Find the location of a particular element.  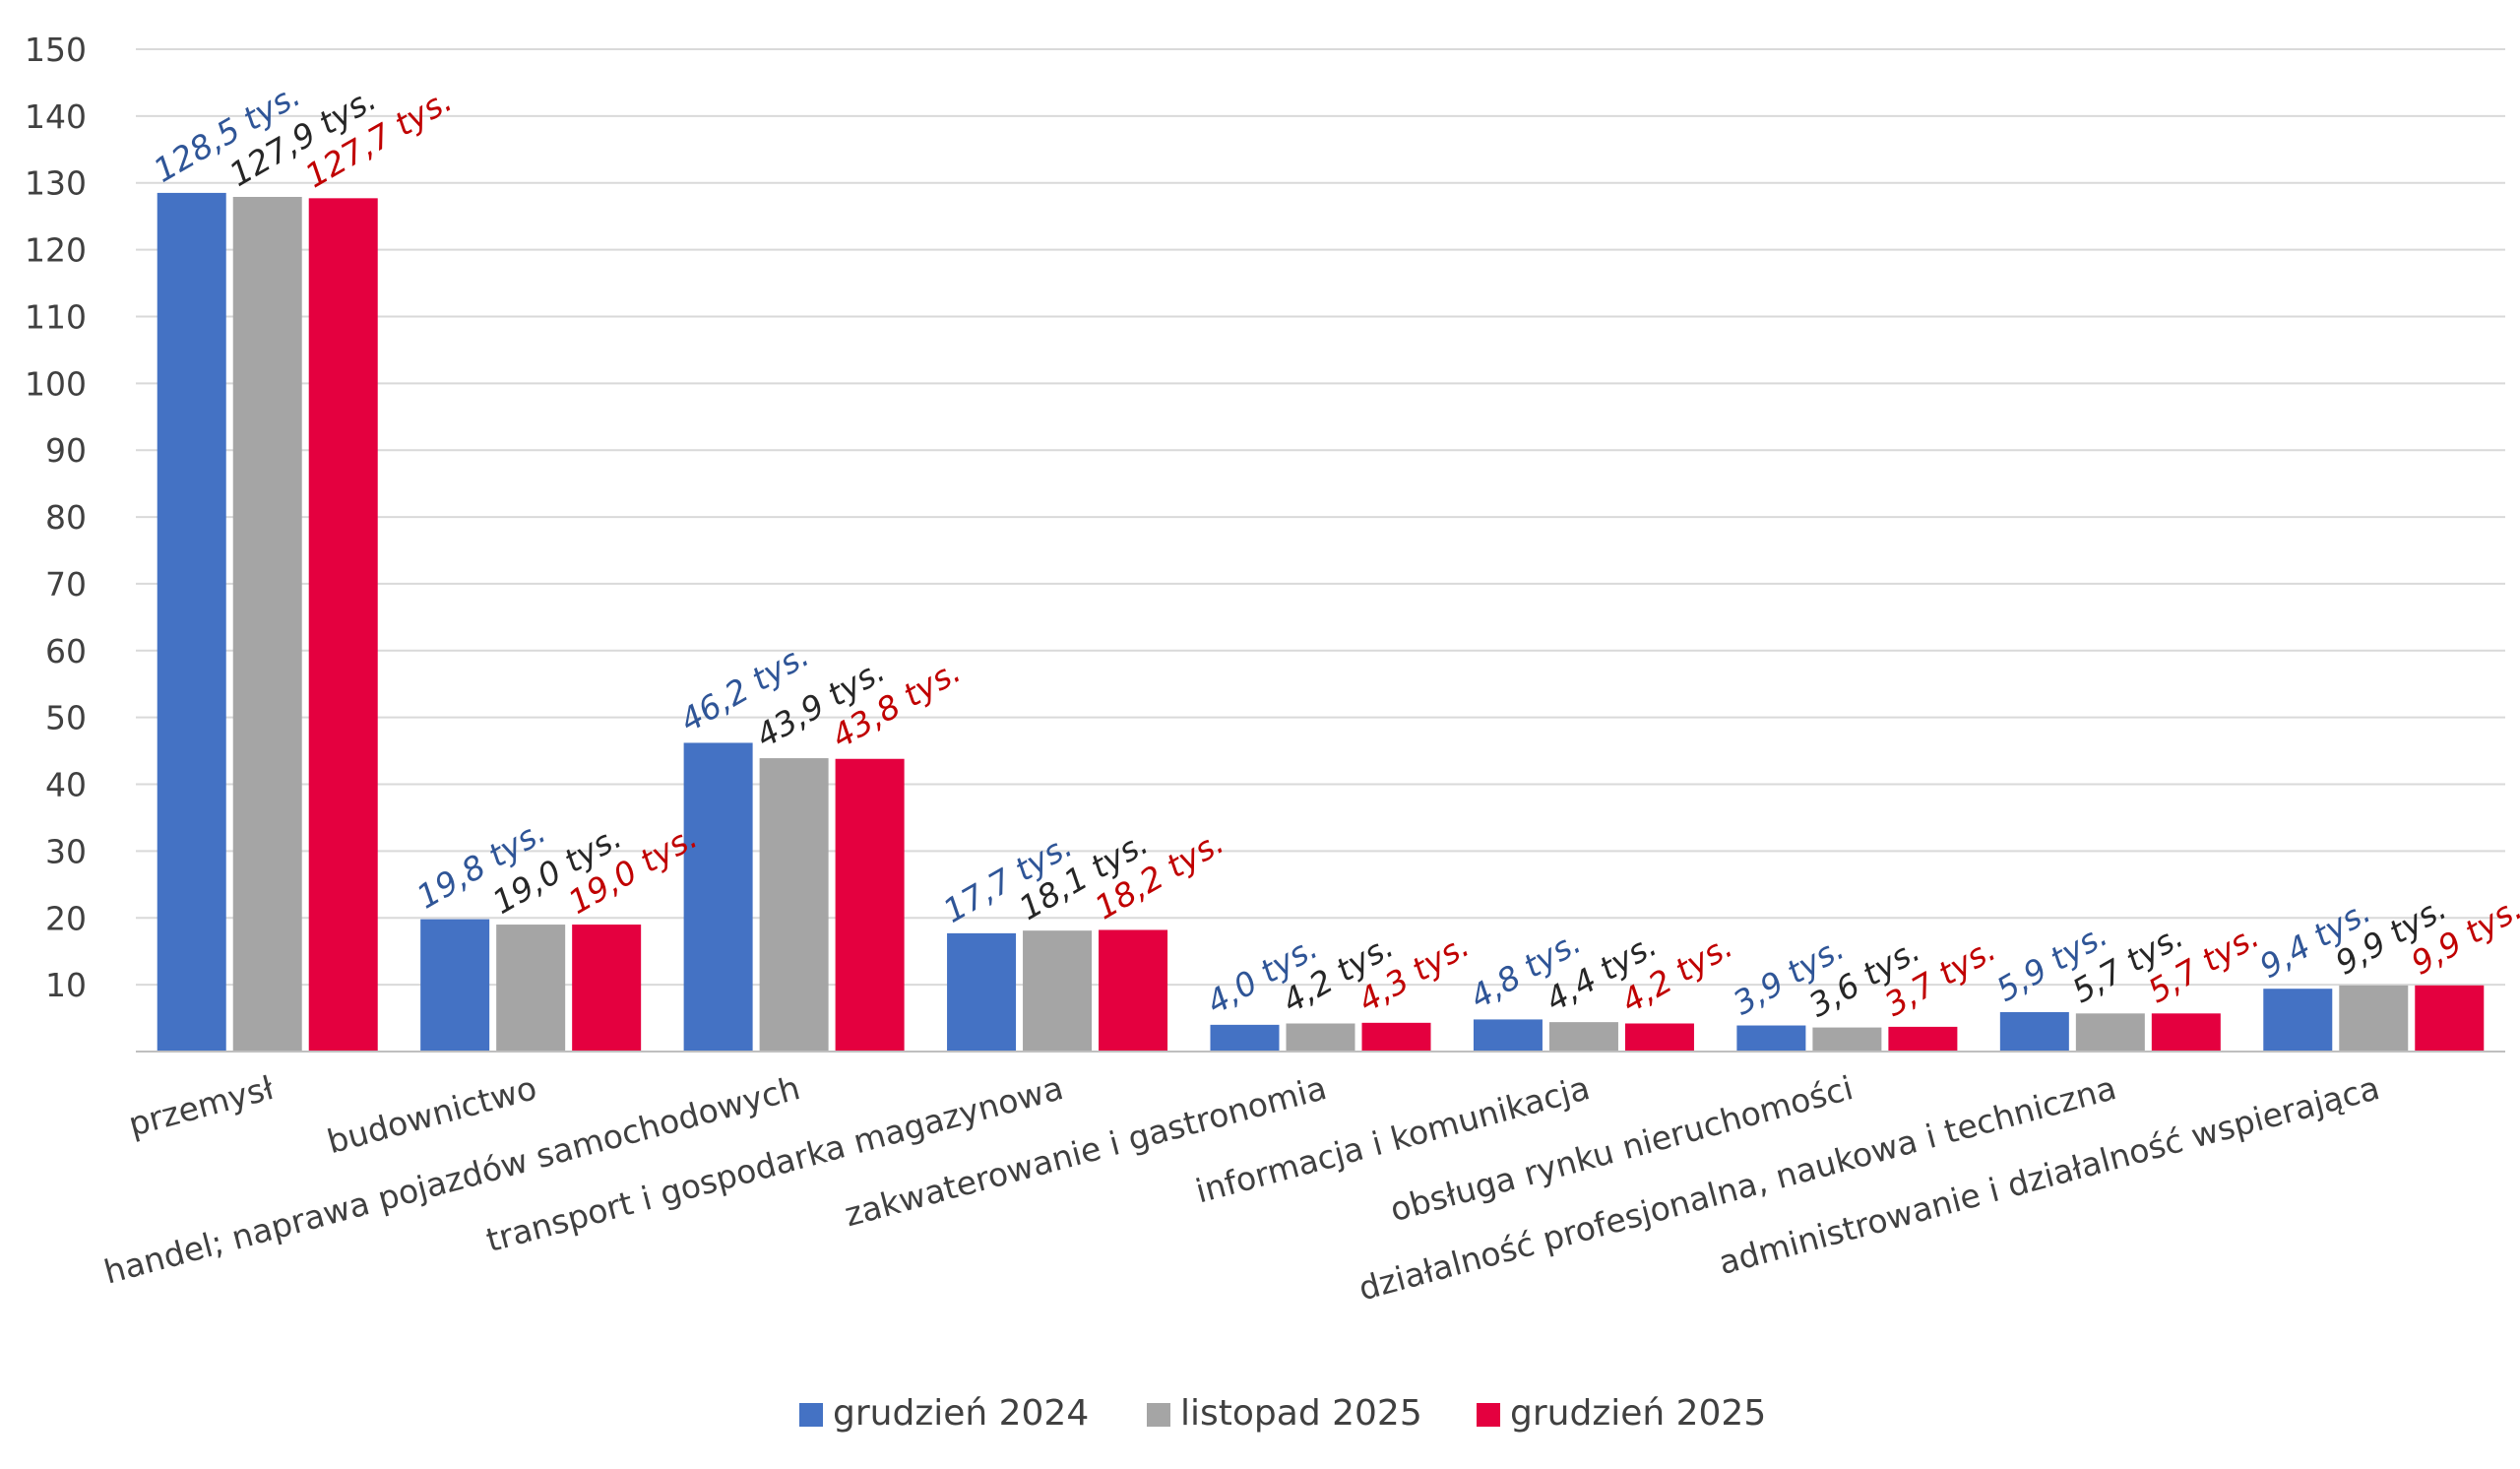

y-tick-label: 120 is located at coordinates (56, 251).